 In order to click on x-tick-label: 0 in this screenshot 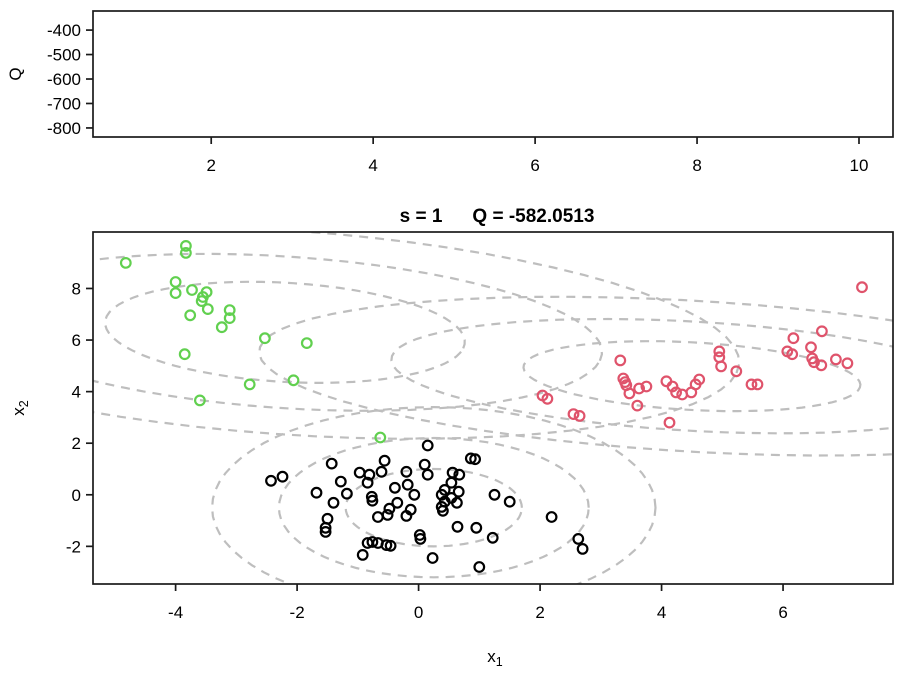, I will do `click(418, 612)`.